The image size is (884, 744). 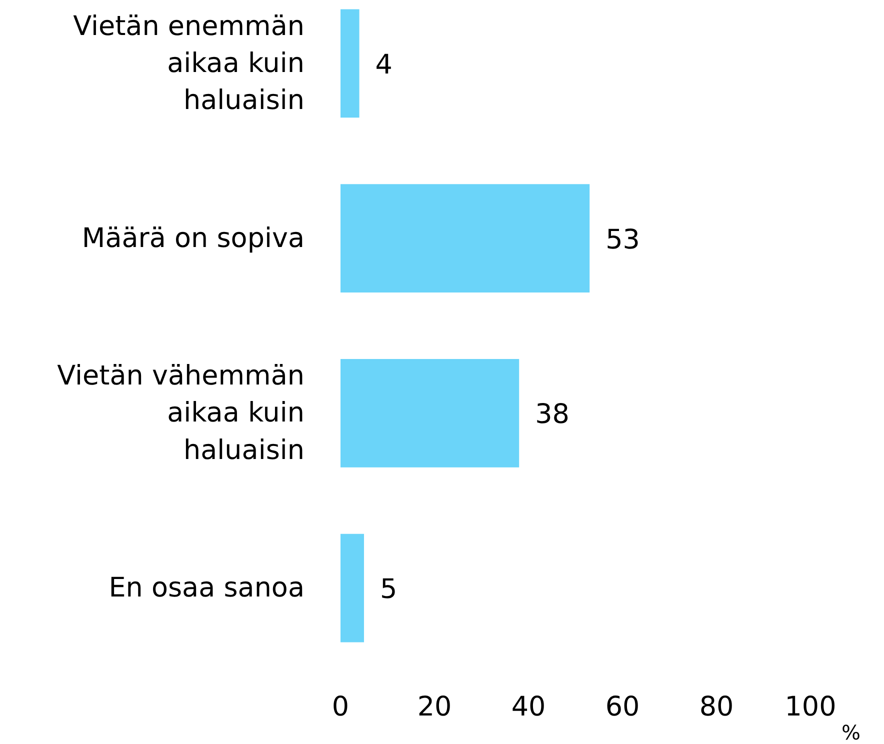 I want to click on x-tick-label: 100, so click(x=810, y=707).